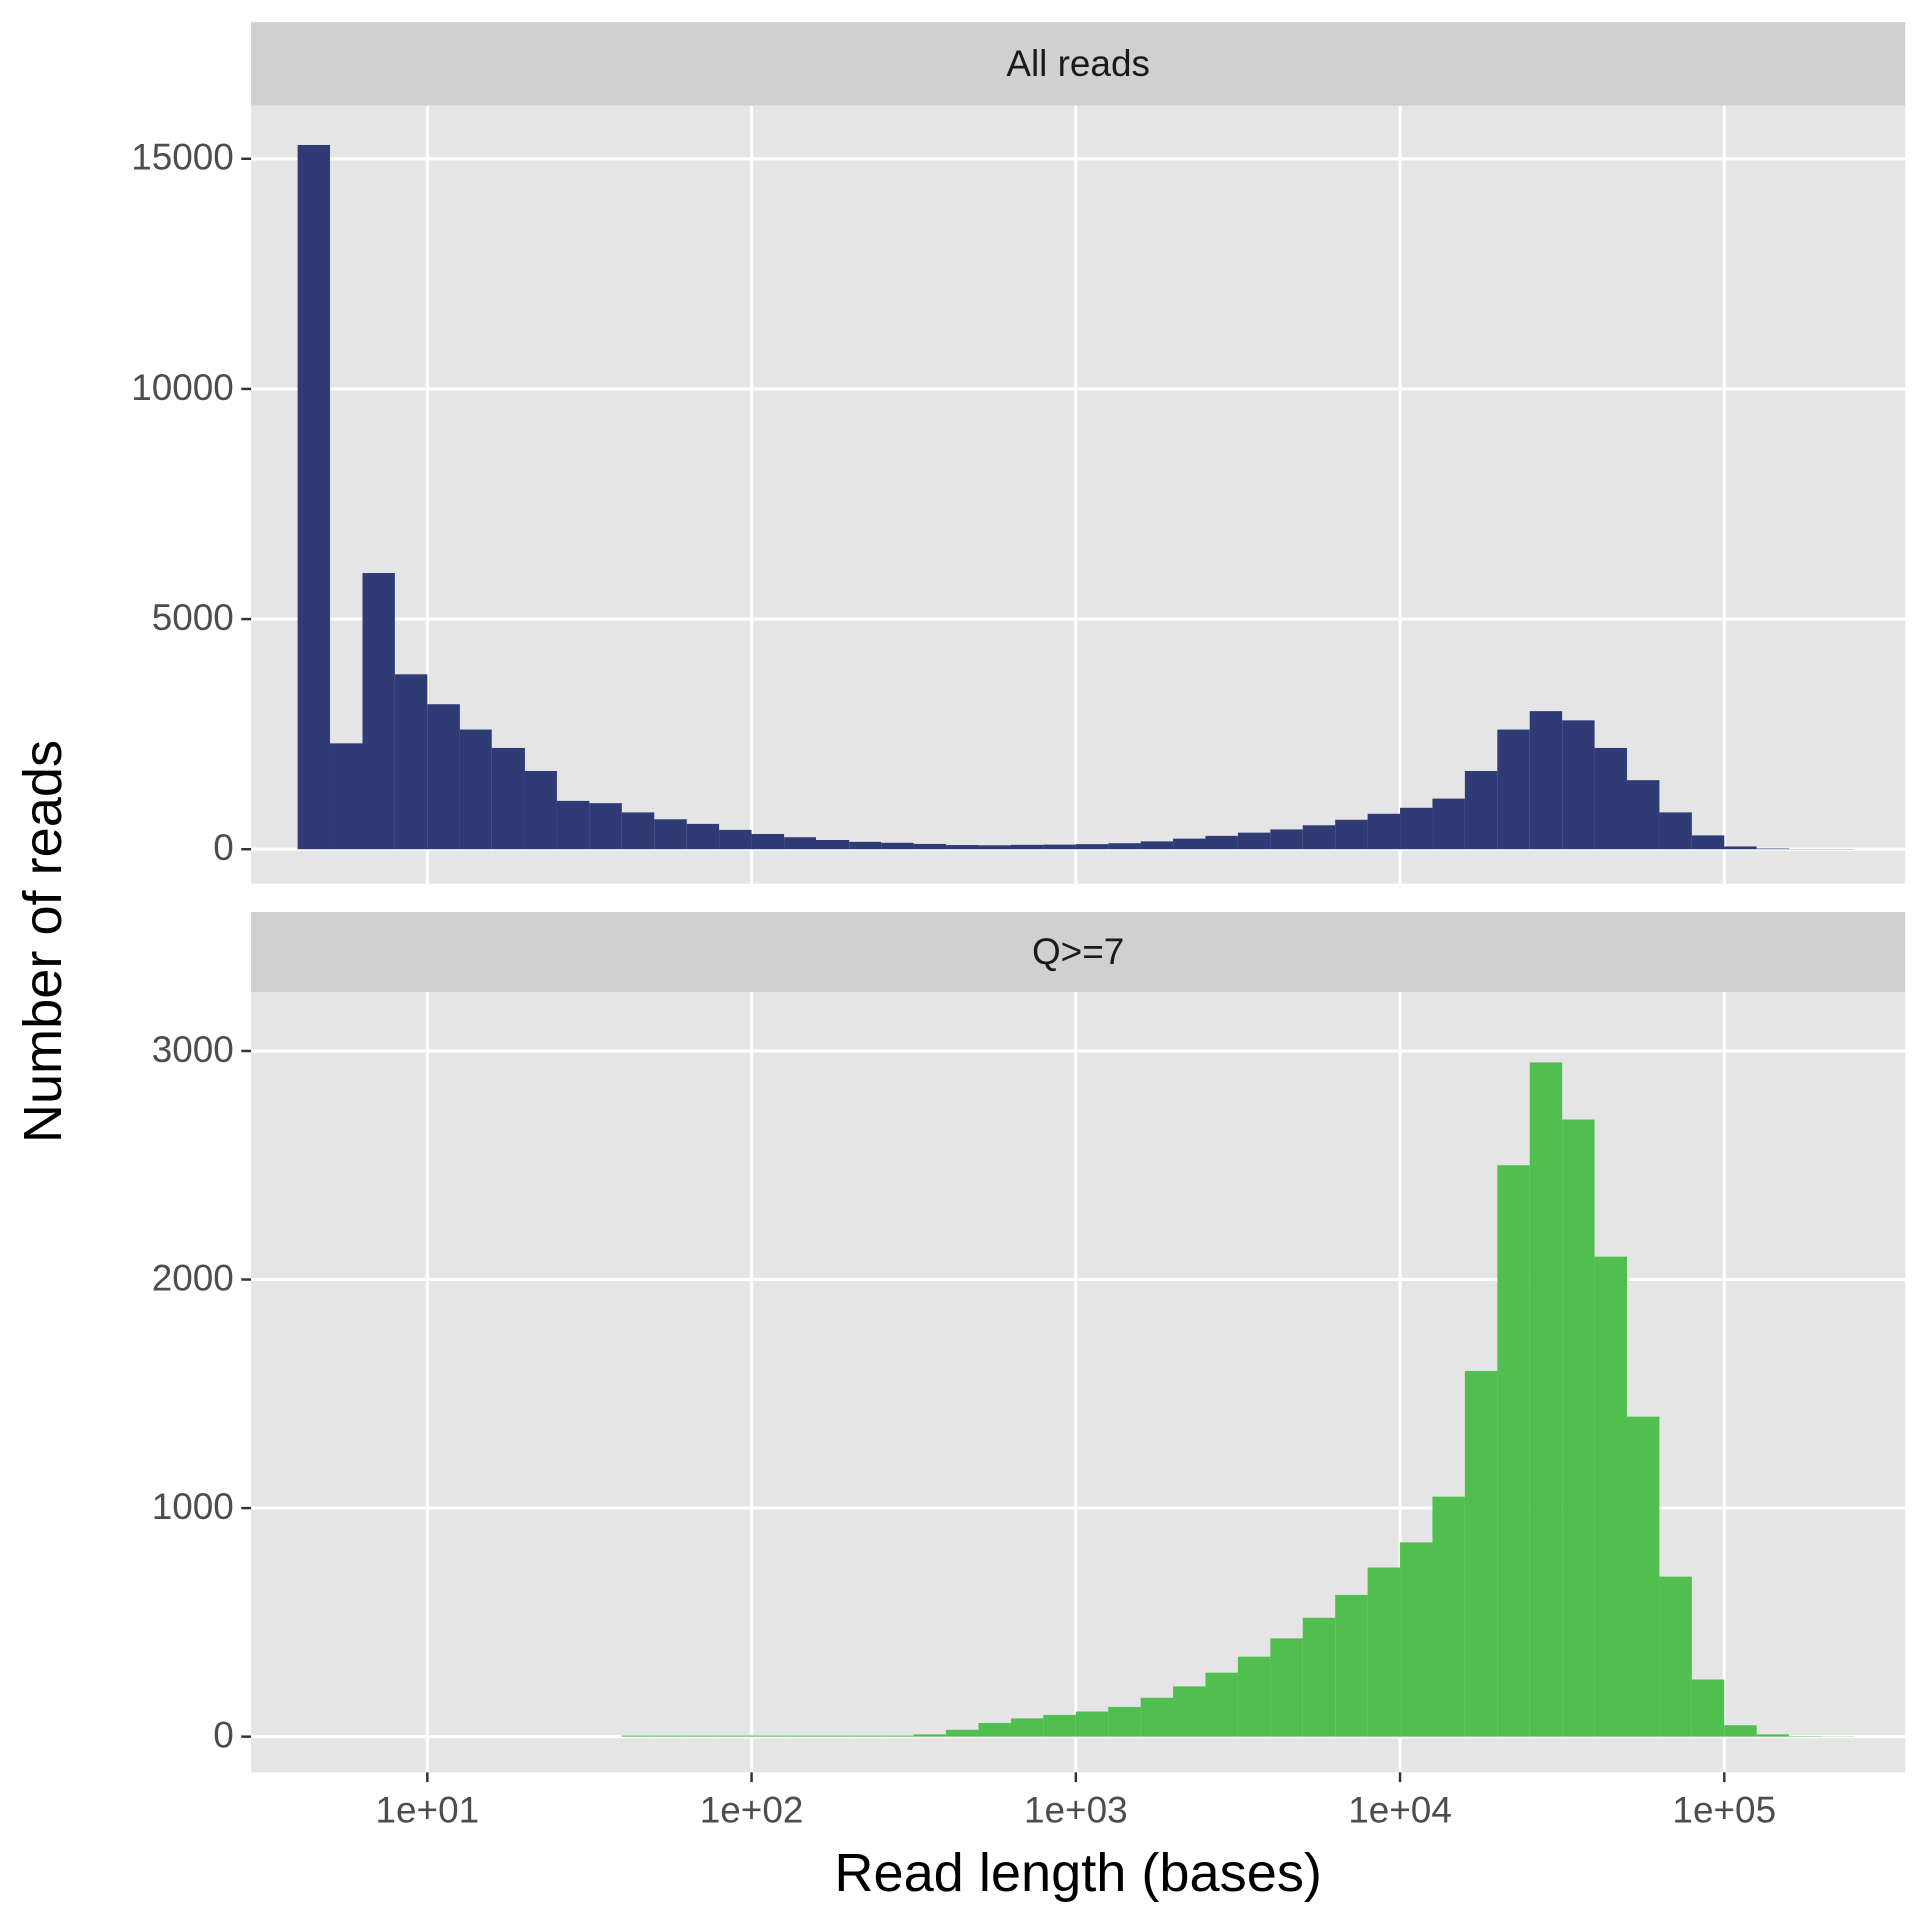 The width and height of the screenshot is (1920, 1920). What do you see at coordinates (1400, 1810) in the screenshot?
I see `x-tick-label: 1e+04` at bounding box center [1400, 1810].